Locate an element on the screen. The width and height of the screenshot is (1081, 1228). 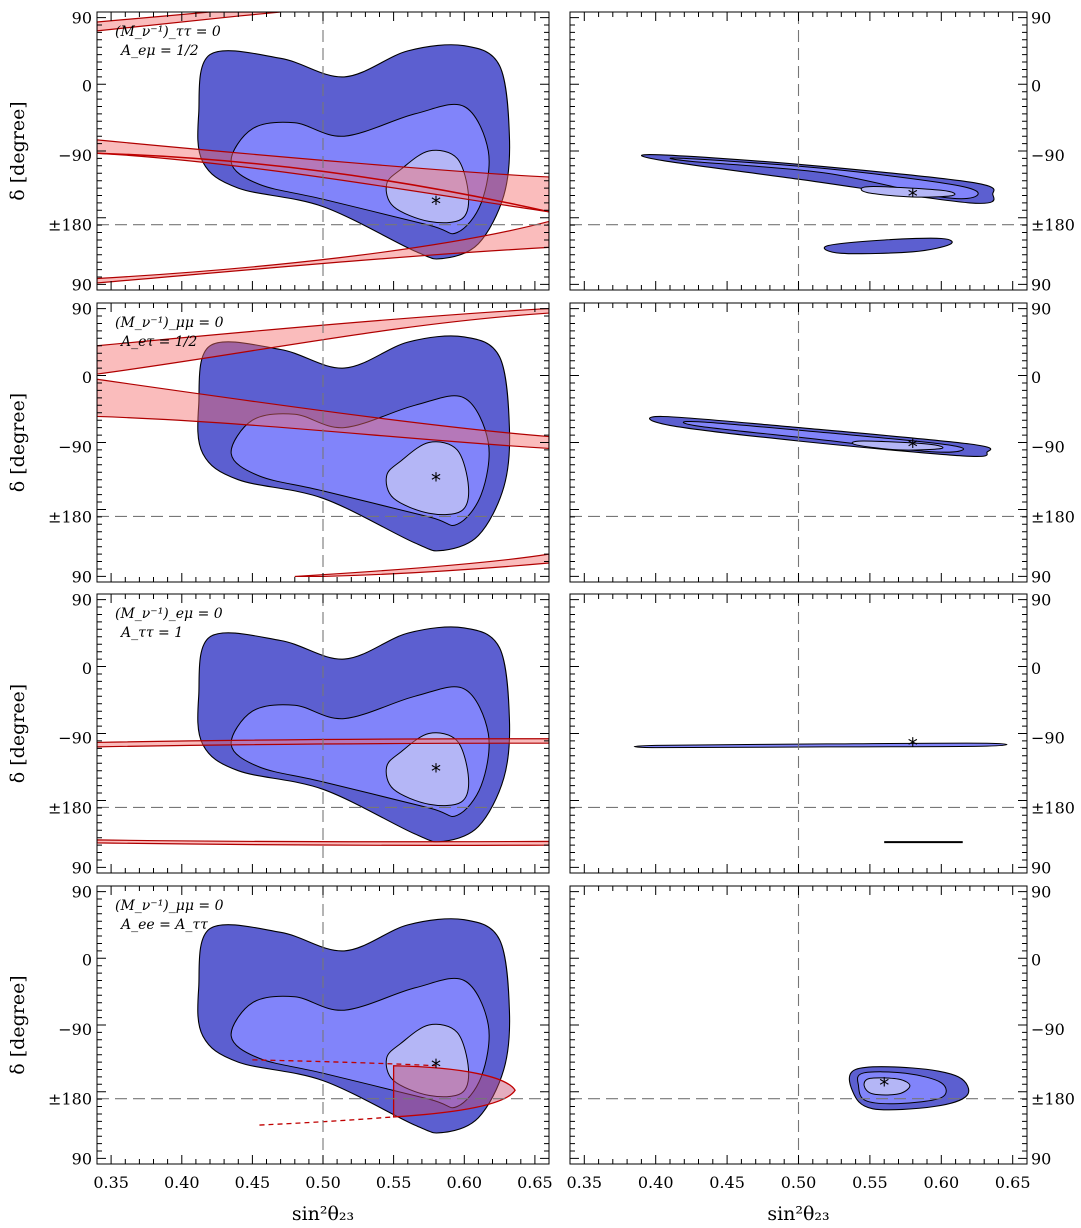
correlation-label: A_ee = A_ττ is located at coordinates (163, 925).